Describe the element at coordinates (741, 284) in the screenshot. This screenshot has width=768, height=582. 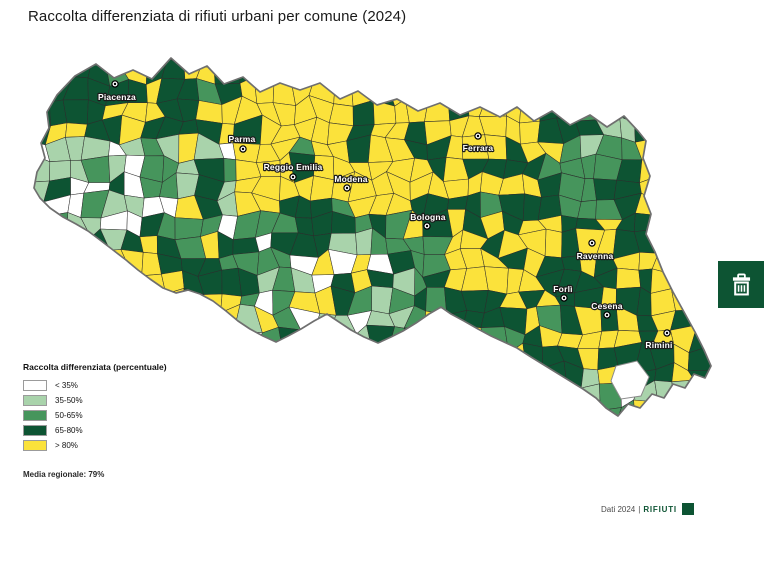
I see `trash-button` at that location.